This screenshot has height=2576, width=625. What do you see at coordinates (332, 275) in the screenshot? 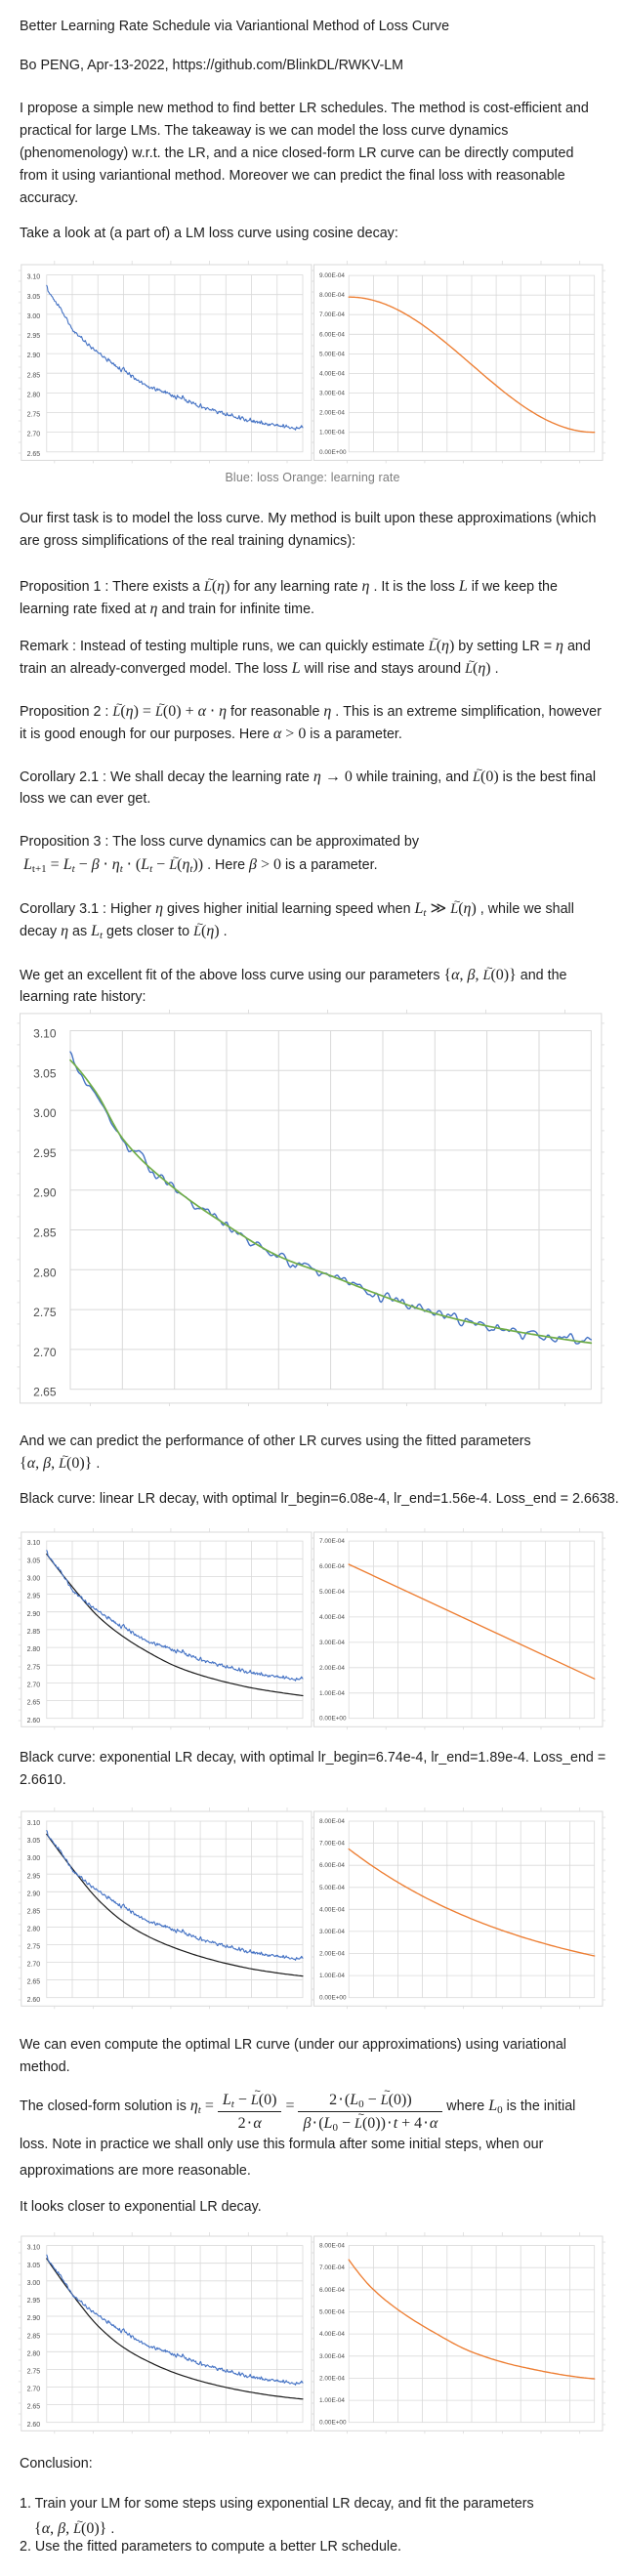
I see `svg-text: 9.00E-04` at bounding box center [332, 275].